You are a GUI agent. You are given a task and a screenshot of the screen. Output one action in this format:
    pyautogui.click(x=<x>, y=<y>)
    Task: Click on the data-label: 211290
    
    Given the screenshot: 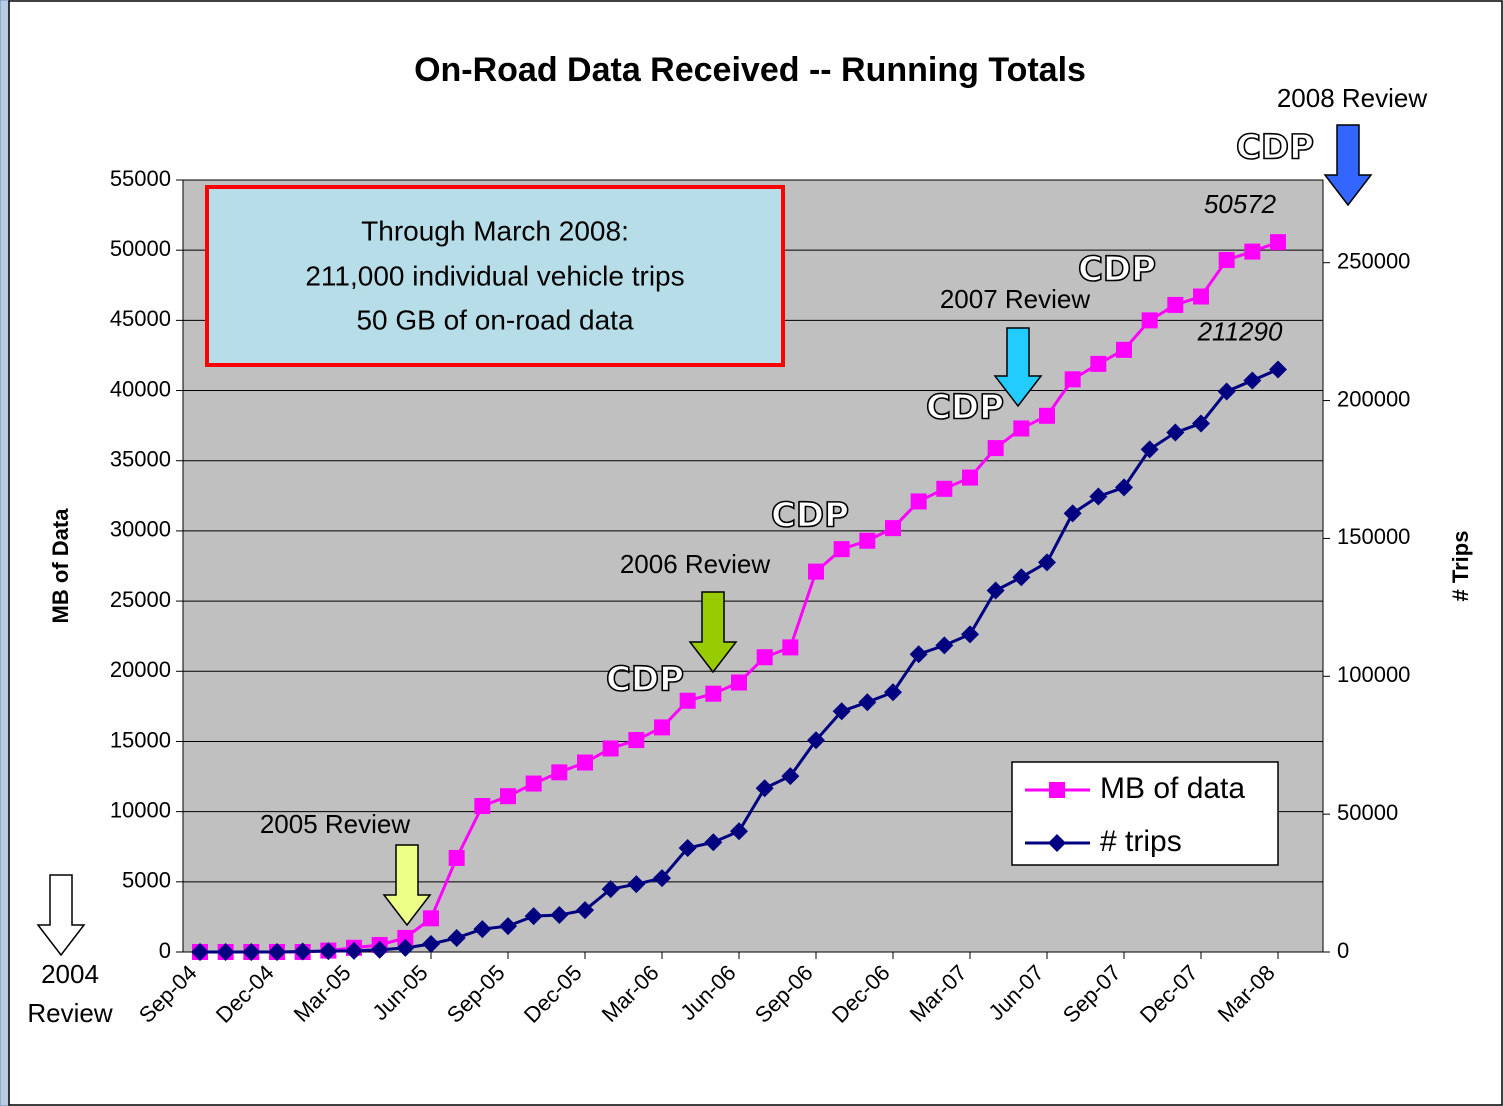 What is the action you would take?
    pyautogui.click(x=1240, y=331)
    